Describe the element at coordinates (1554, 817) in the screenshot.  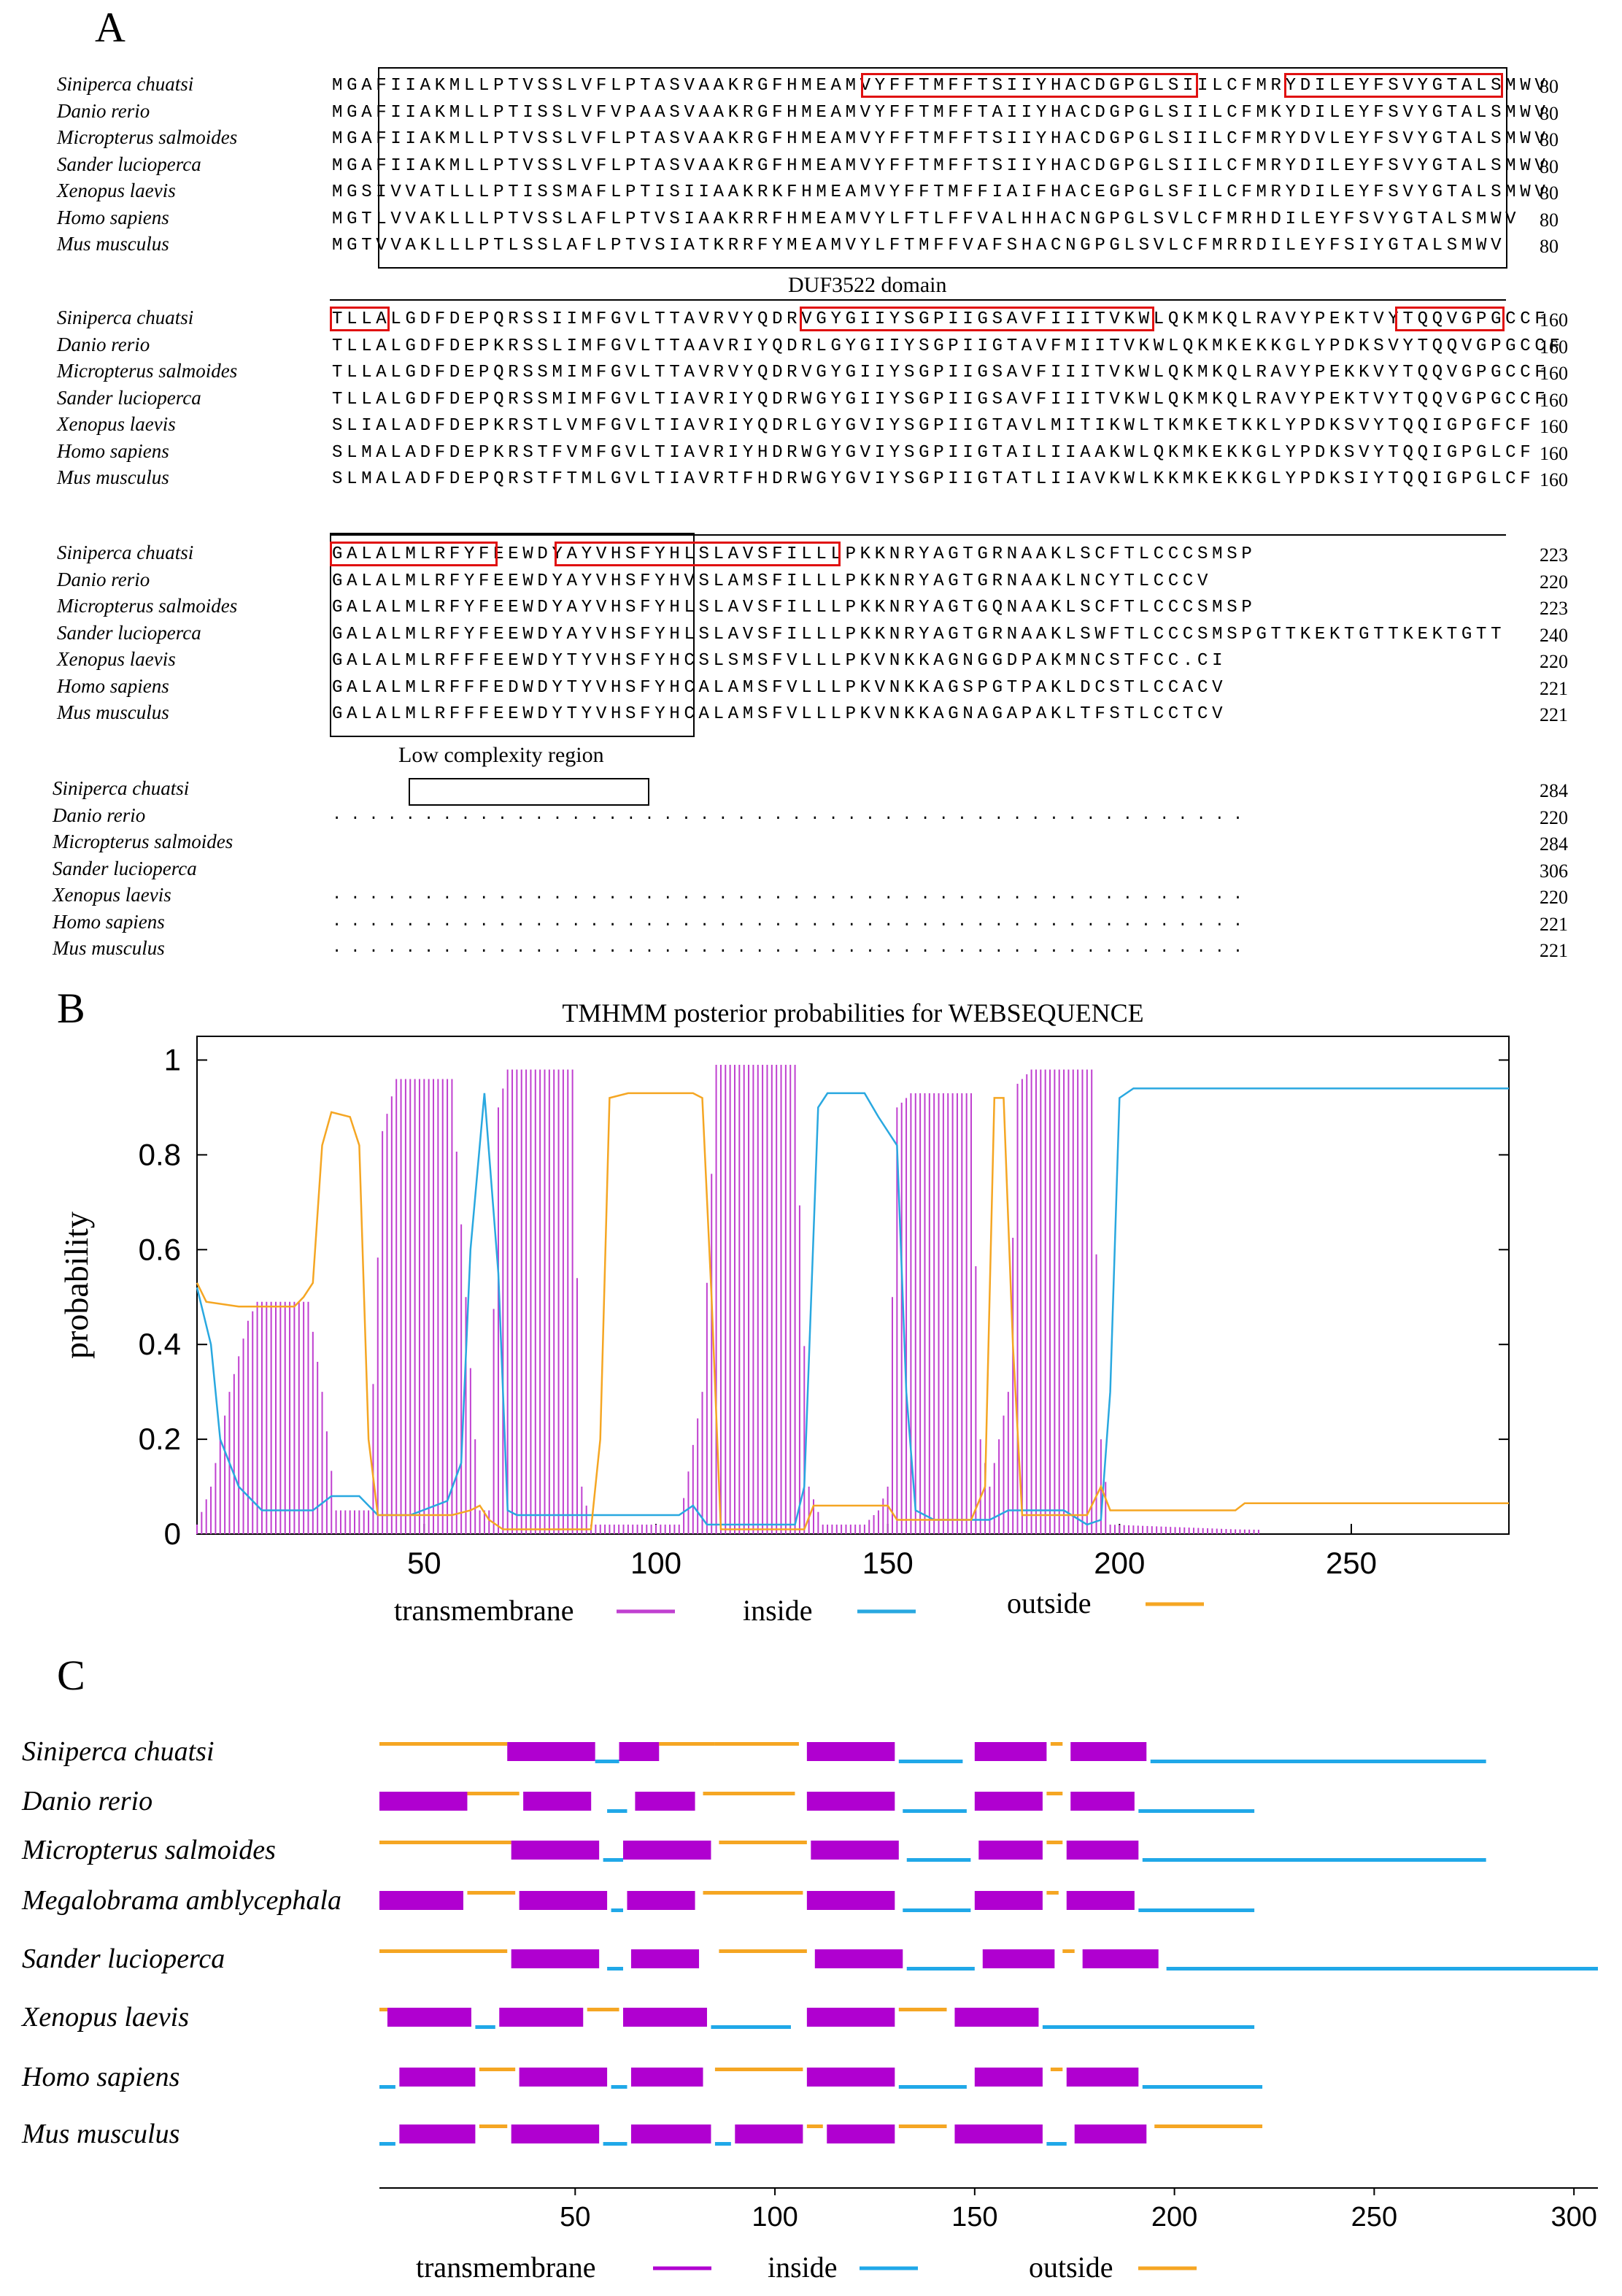
I see `sequence-end-position: 220` at that location.